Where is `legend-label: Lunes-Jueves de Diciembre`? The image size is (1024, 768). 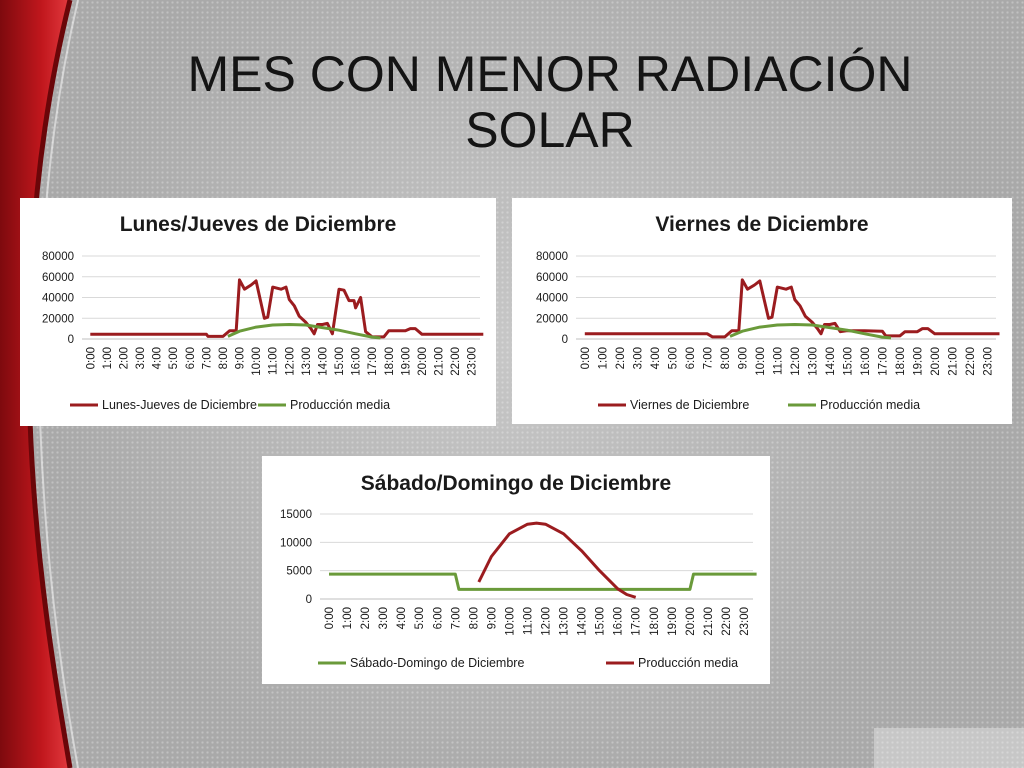 legend-label: Lunes-Jueves de Diciembre is located at coordinates (179, 405).